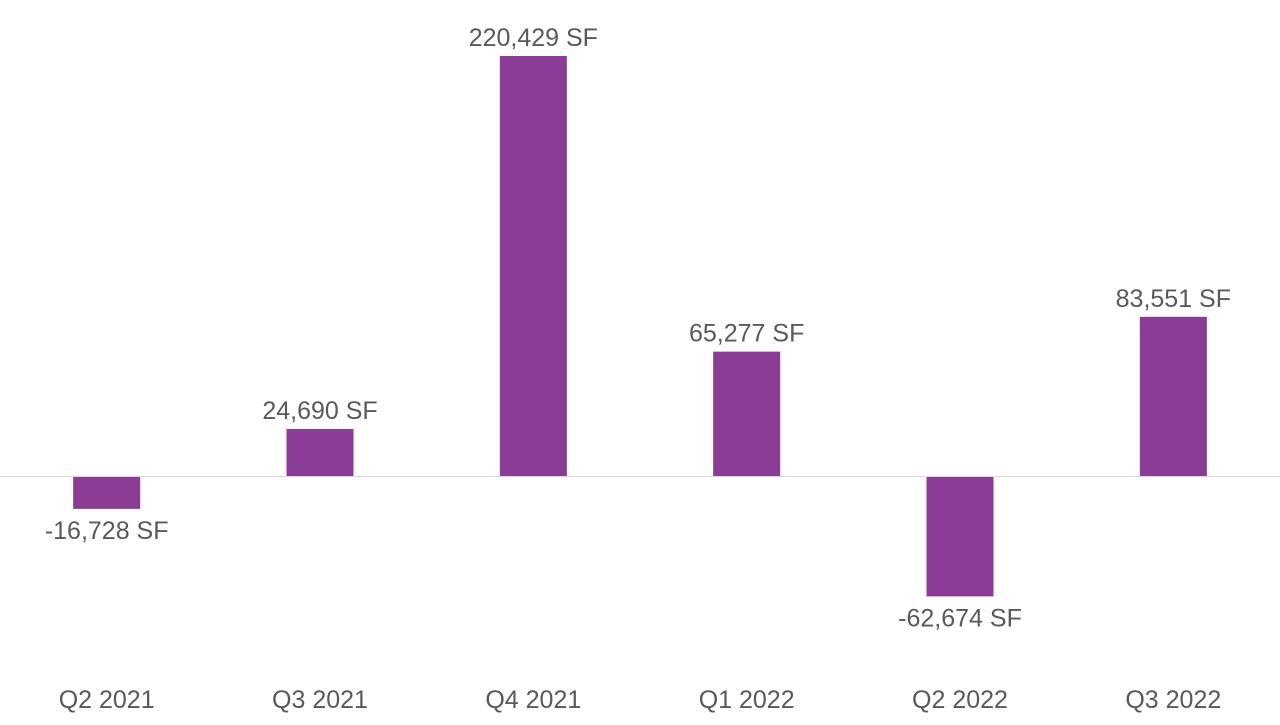 This screenshot has width=1280, height=725. What do you see at coordinates (533, 38) in the screenshot?
I see `data-label: 220,429 SF` at bounding box center [533, 38].